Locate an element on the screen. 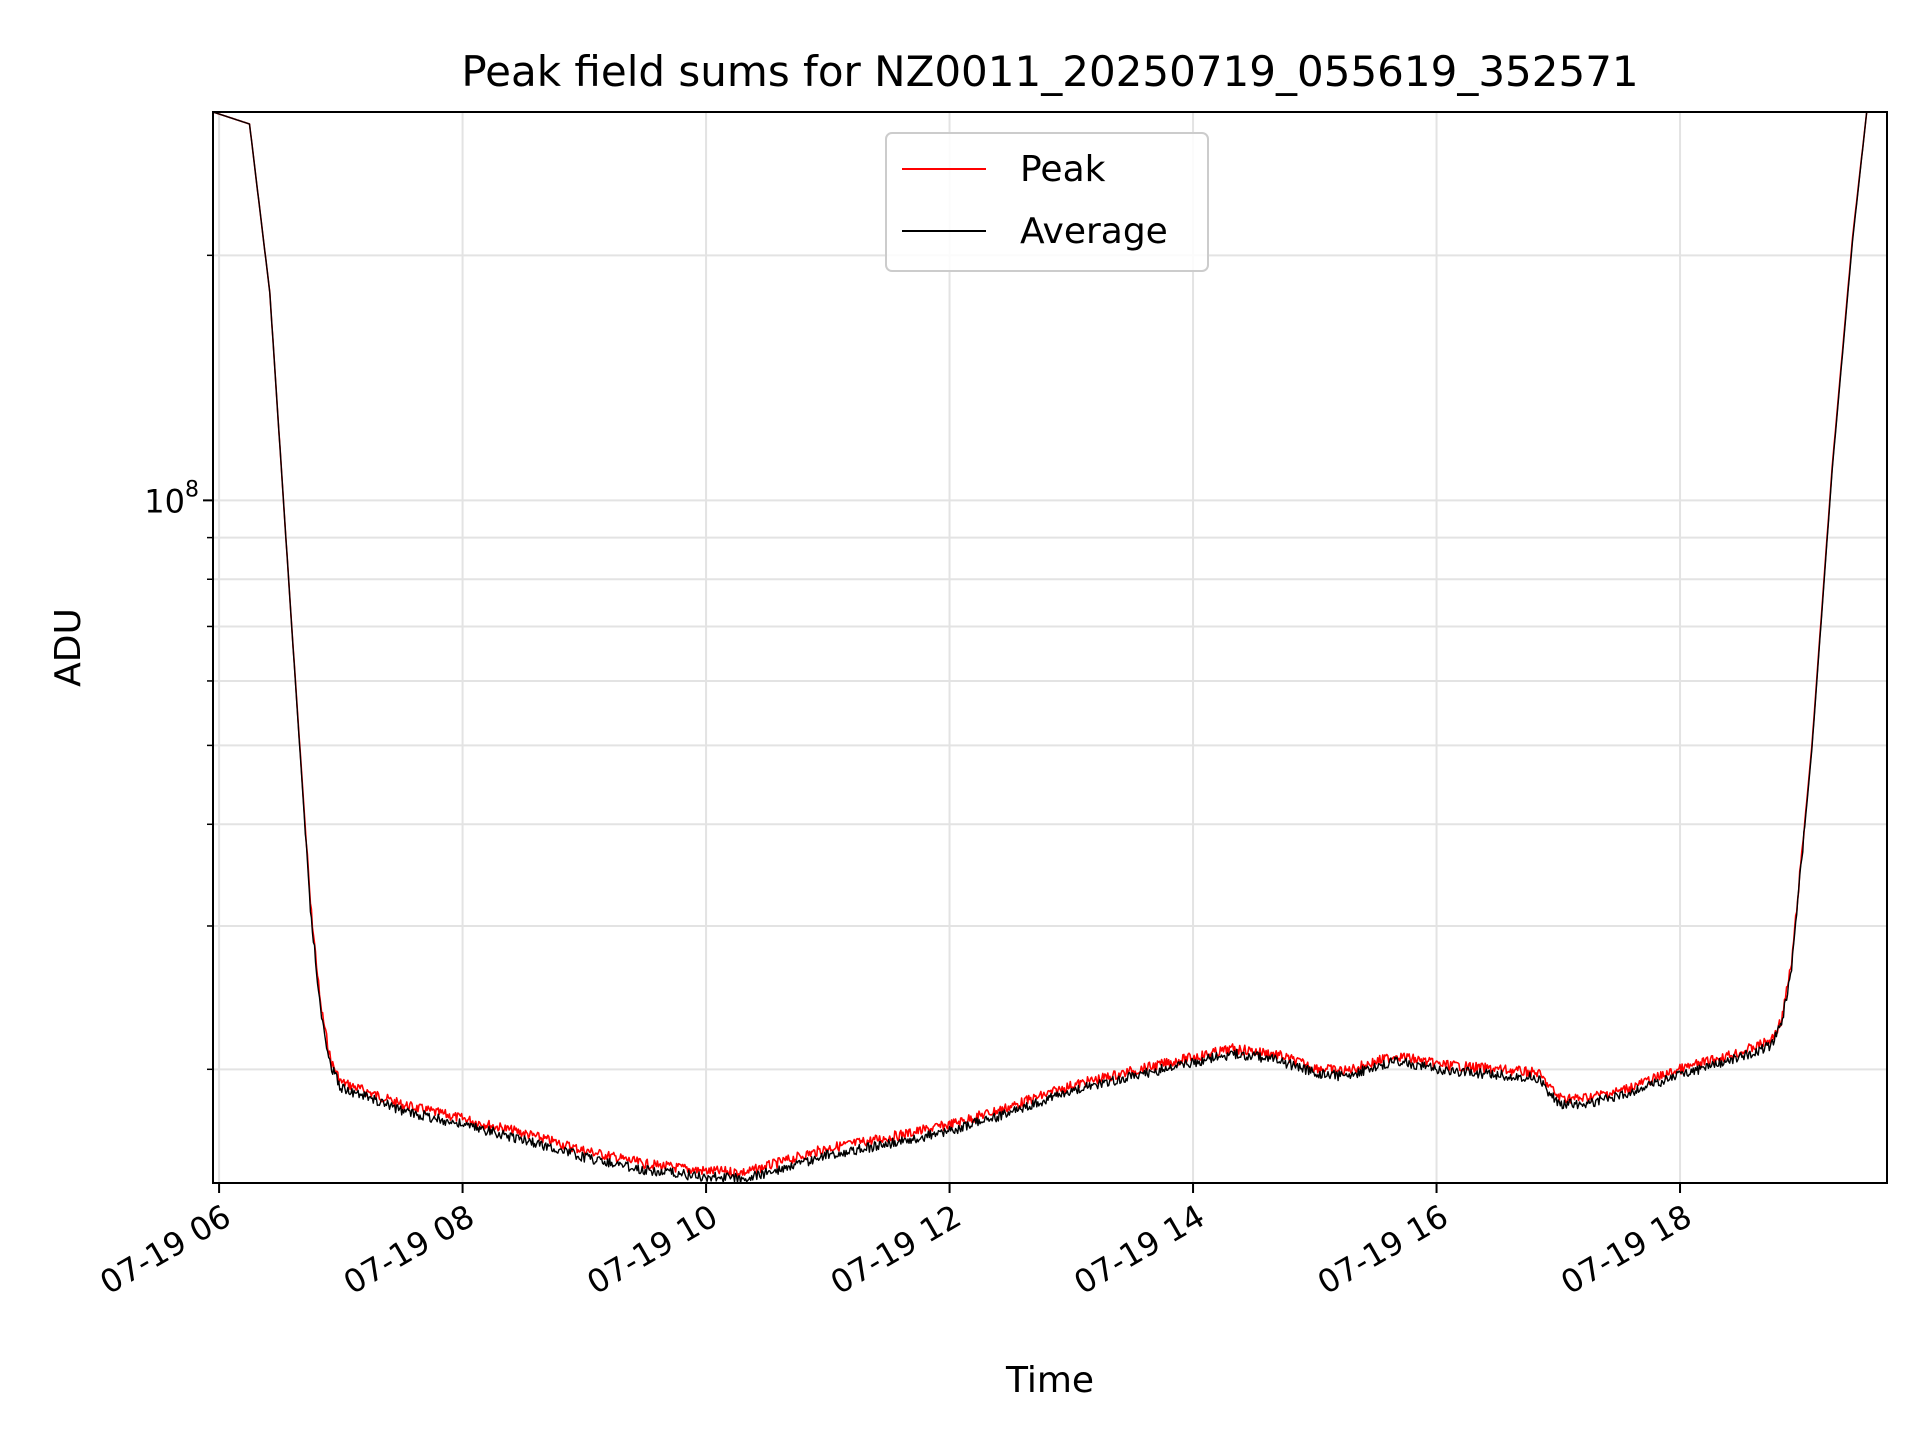  legend-box is located at coordinates (1047, 202).